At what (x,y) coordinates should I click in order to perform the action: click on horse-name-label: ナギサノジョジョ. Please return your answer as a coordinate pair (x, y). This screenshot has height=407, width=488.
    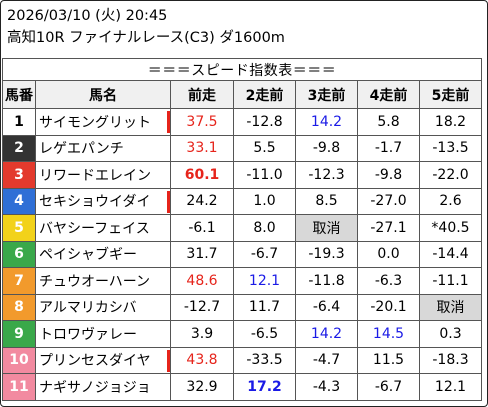
    Looking at the image, I should click on (95, 387).